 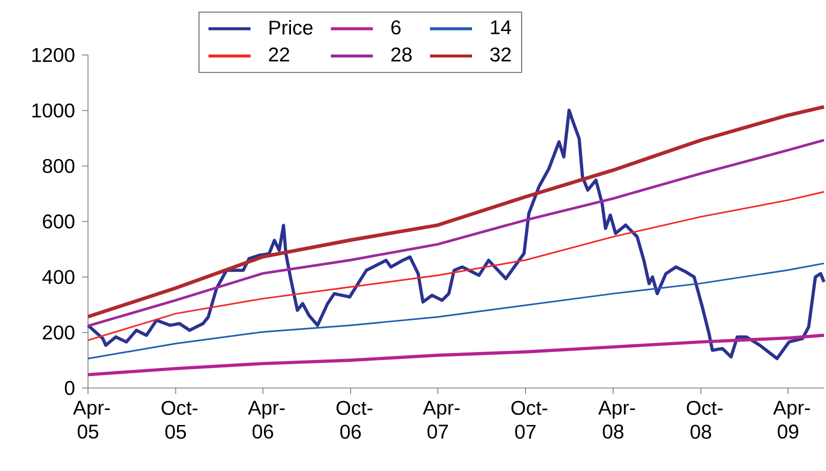 I want to click on legend-label: 6, so click(x=396, y=27).